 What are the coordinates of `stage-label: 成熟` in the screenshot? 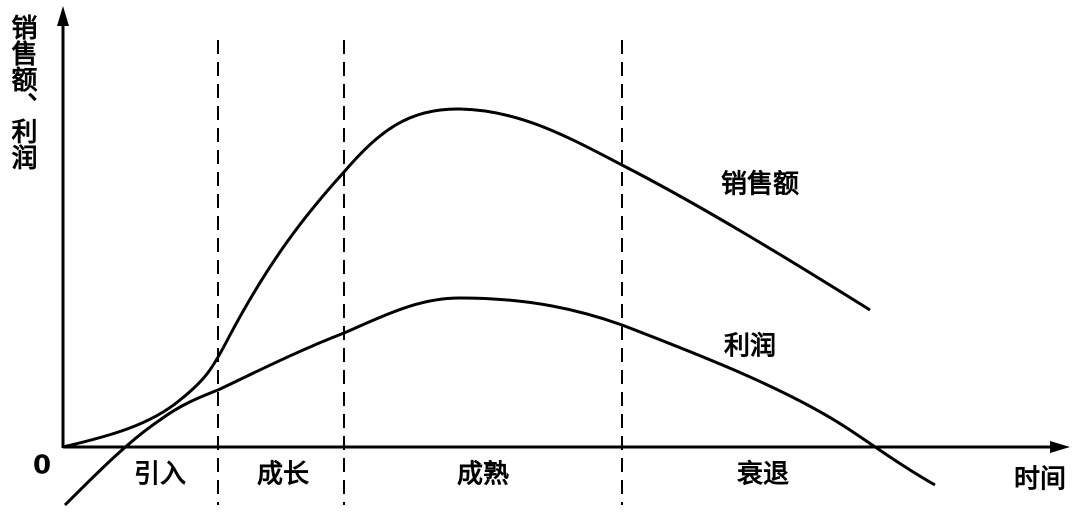 It's located at (483, 474).